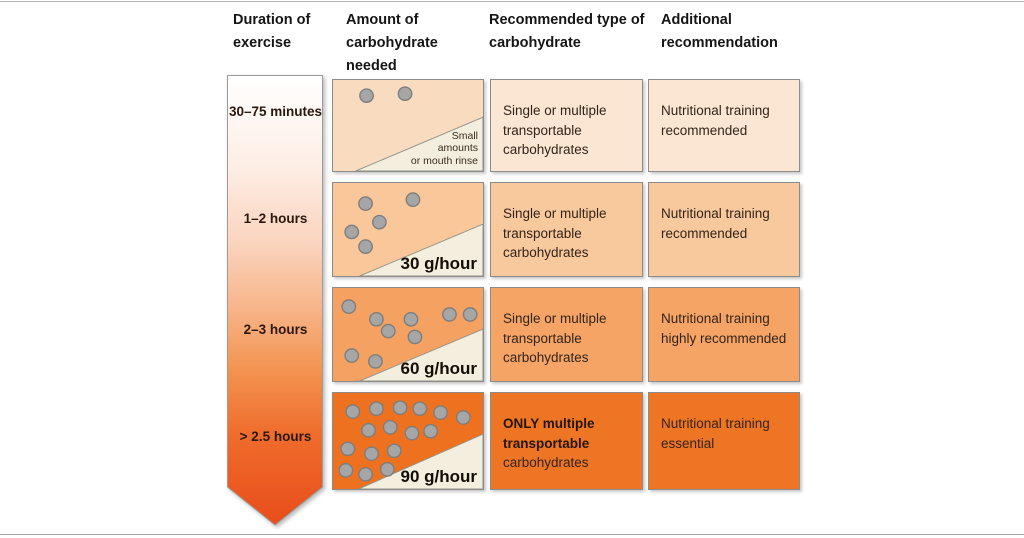 The image size is (1024, 538). I want to click on amount-label-60g: 60 g/hour, so click(438, 368).